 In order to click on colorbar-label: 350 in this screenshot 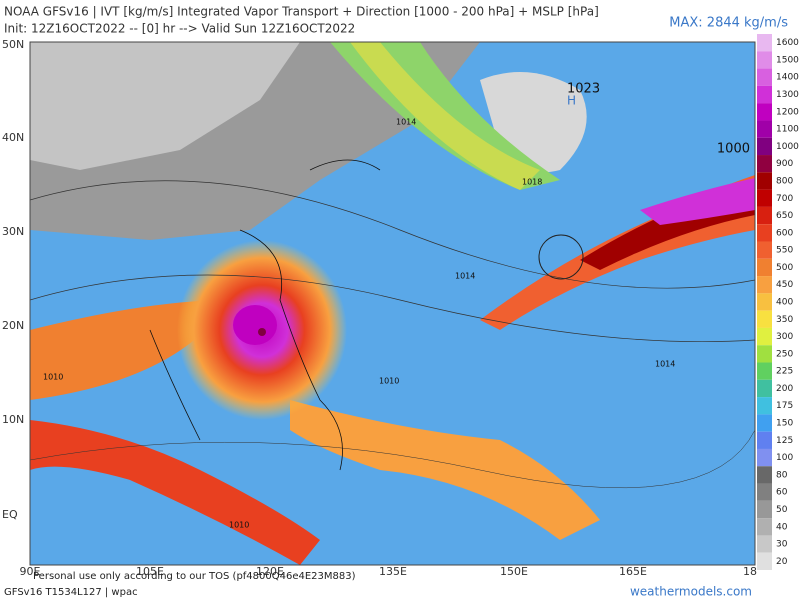, I will do `click(784, 320)`.